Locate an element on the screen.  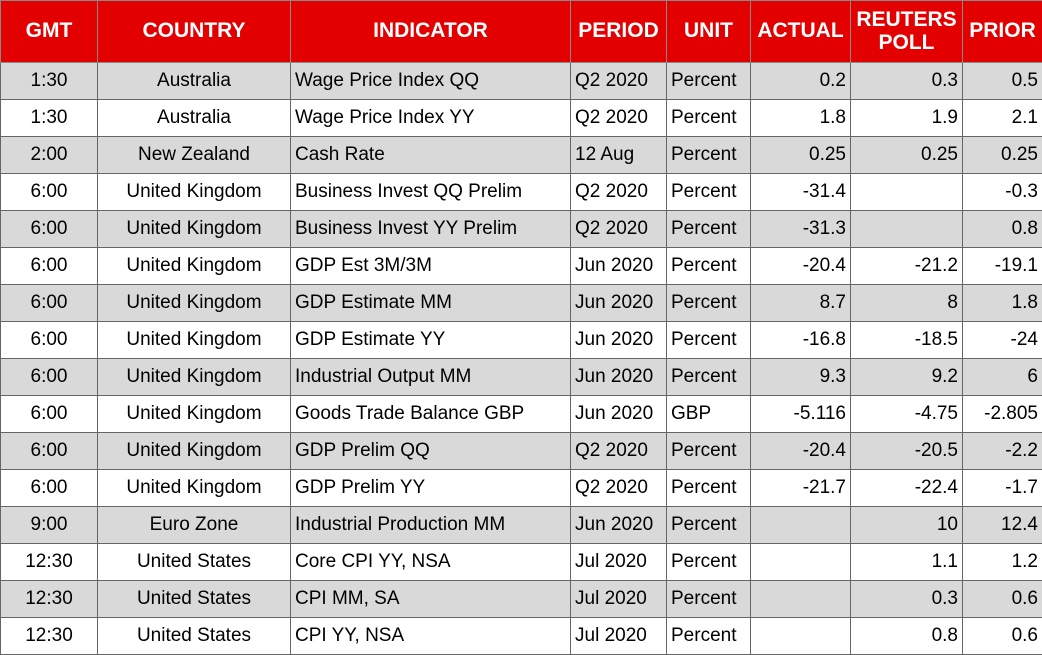
table-cell: 1.8 is located at coordinates (801, 118).